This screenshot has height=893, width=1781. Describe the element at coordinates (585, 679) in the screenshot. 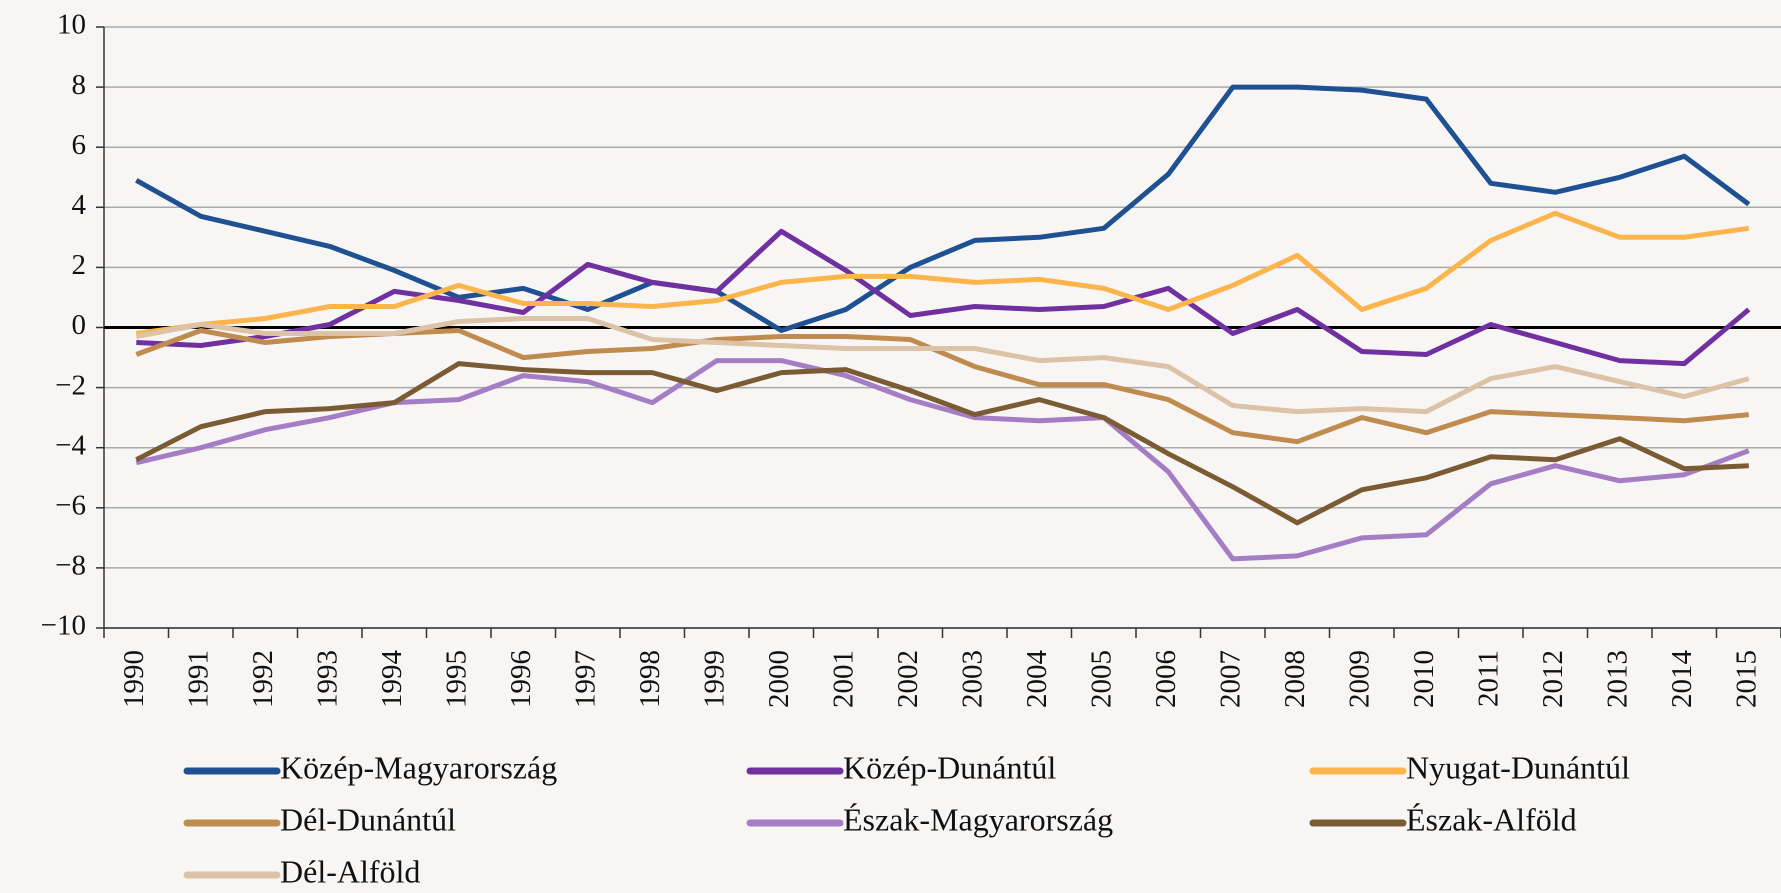

I see `x-tick-label: 1997` at that location.